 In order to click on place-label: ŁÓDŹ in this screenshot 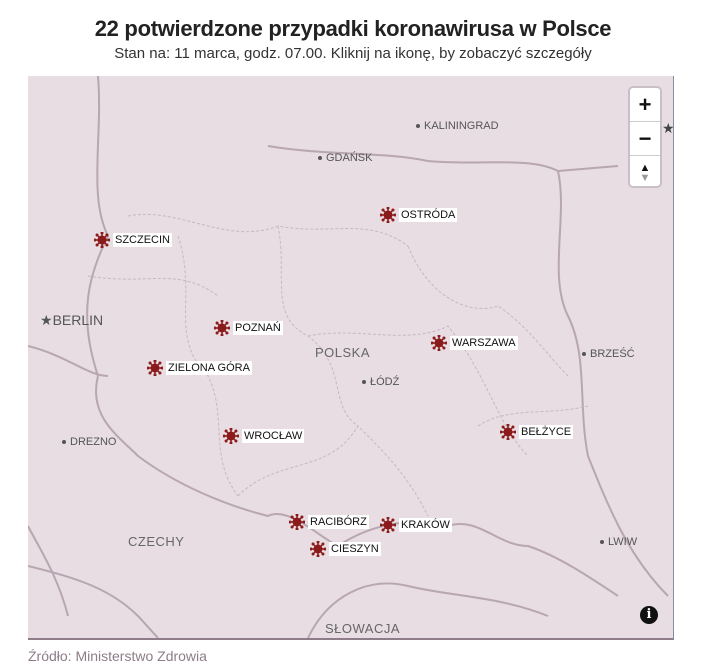, I will do `click(385, 382)`.